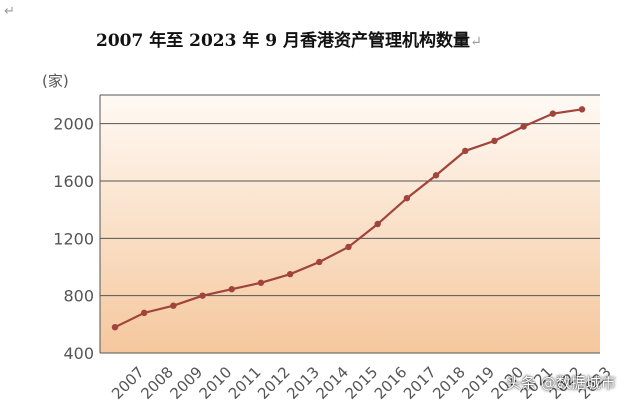 The image size is (640, 403). Describe the element at coordinates (449, 383) in the screenshot. I see `x-tick-label: 2018` at that location.